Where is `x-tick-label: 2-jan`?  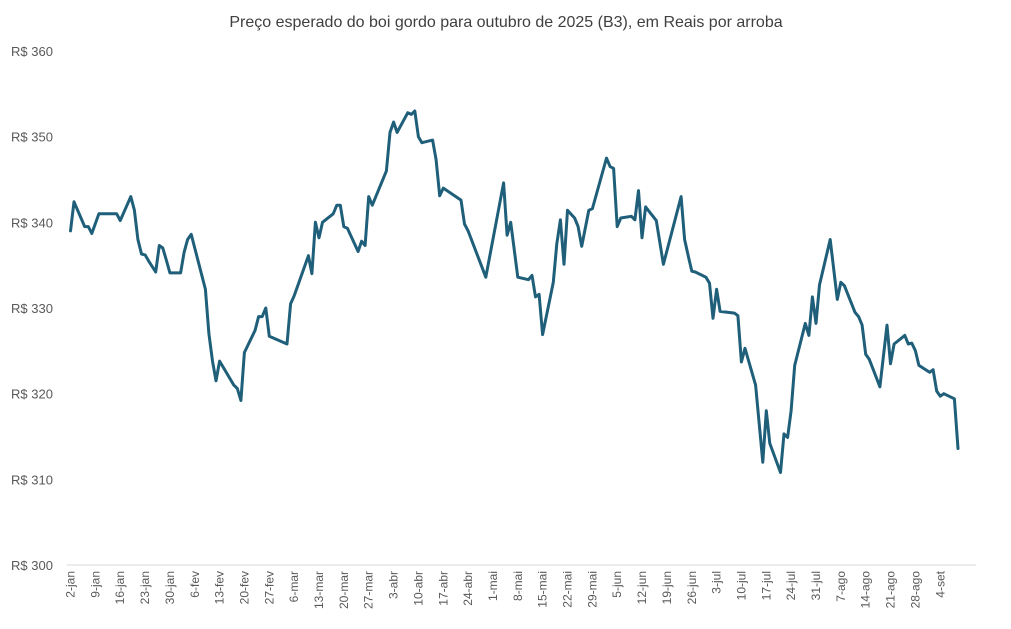 x-tick-label: 2-jan is located at coordinates (71, 584).